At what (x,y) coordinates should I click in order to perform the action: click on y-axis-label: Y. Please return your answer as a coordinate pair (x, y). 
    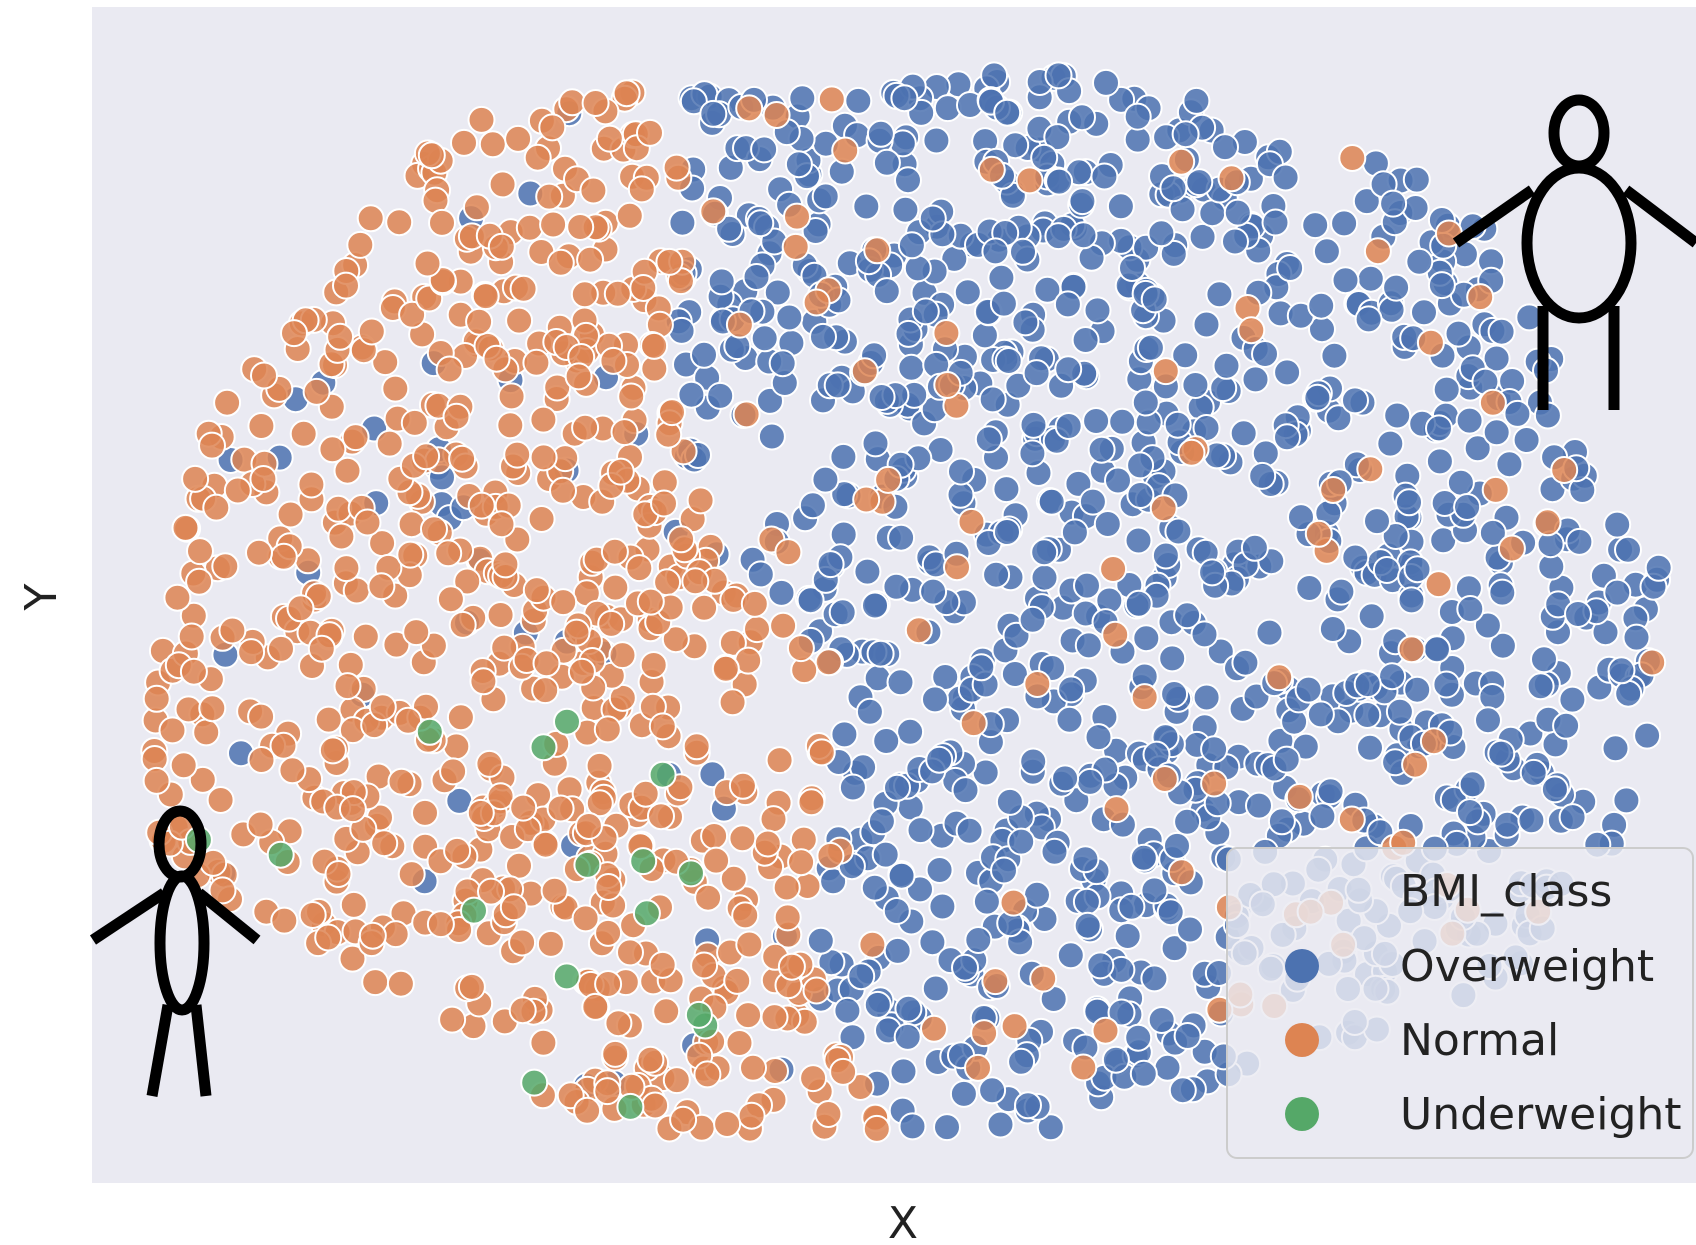
    Looking at the image, I should click on (41, 597).